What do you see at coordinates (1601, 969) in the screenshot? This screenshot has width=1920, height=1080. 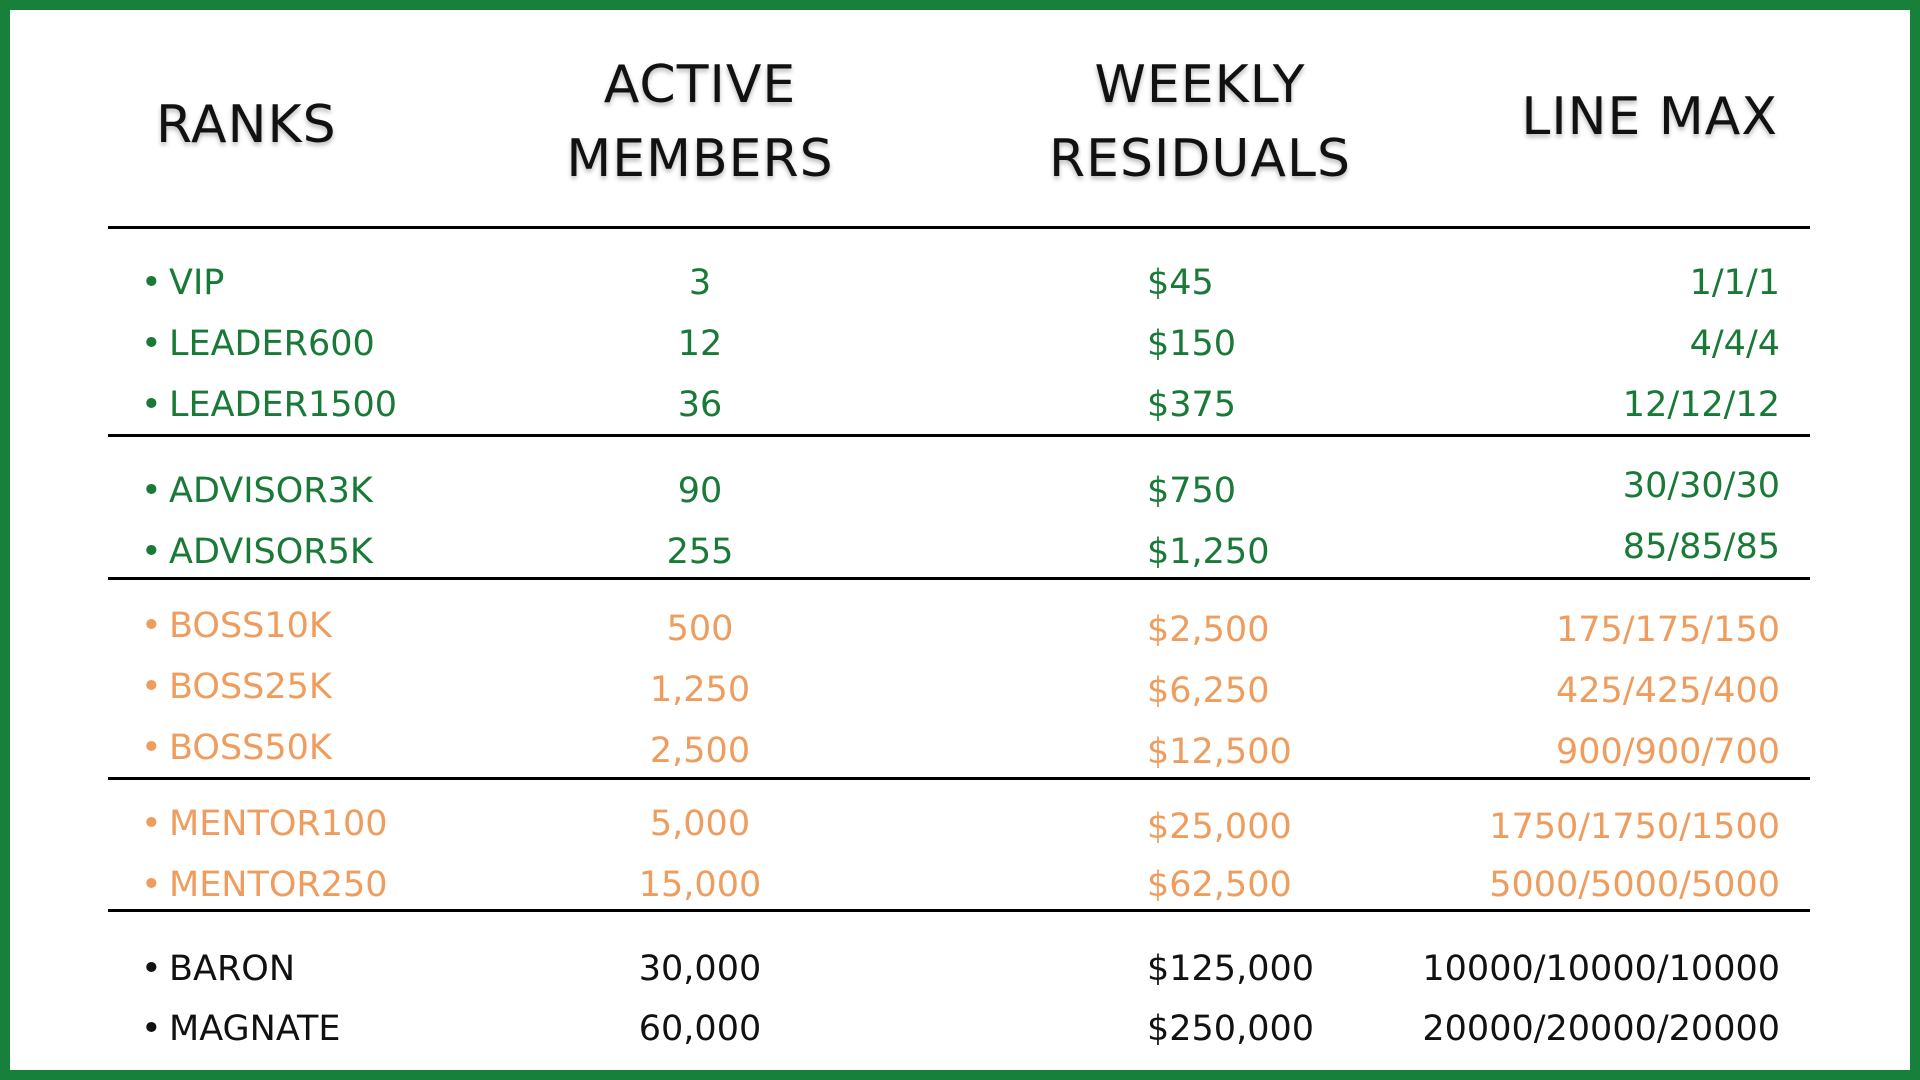 I see `line-max-cell: 10000/10000/10000` at bounding box center [1601, 969].